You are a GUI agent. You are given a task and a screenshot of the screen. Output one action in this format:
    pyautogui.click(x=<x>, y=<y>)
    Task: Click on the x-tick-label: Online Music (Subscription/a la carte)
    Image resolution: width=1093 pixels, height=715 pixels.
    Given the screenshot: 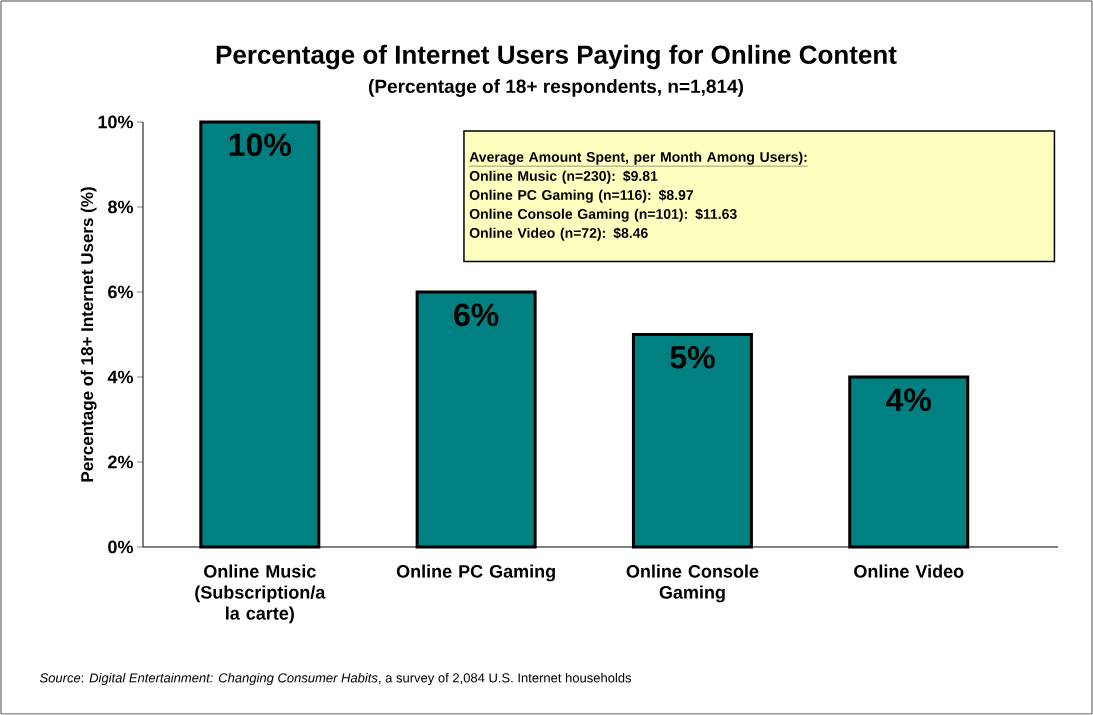 What is the action you would take?
    pyautogui.click(x=260, y=594)
    